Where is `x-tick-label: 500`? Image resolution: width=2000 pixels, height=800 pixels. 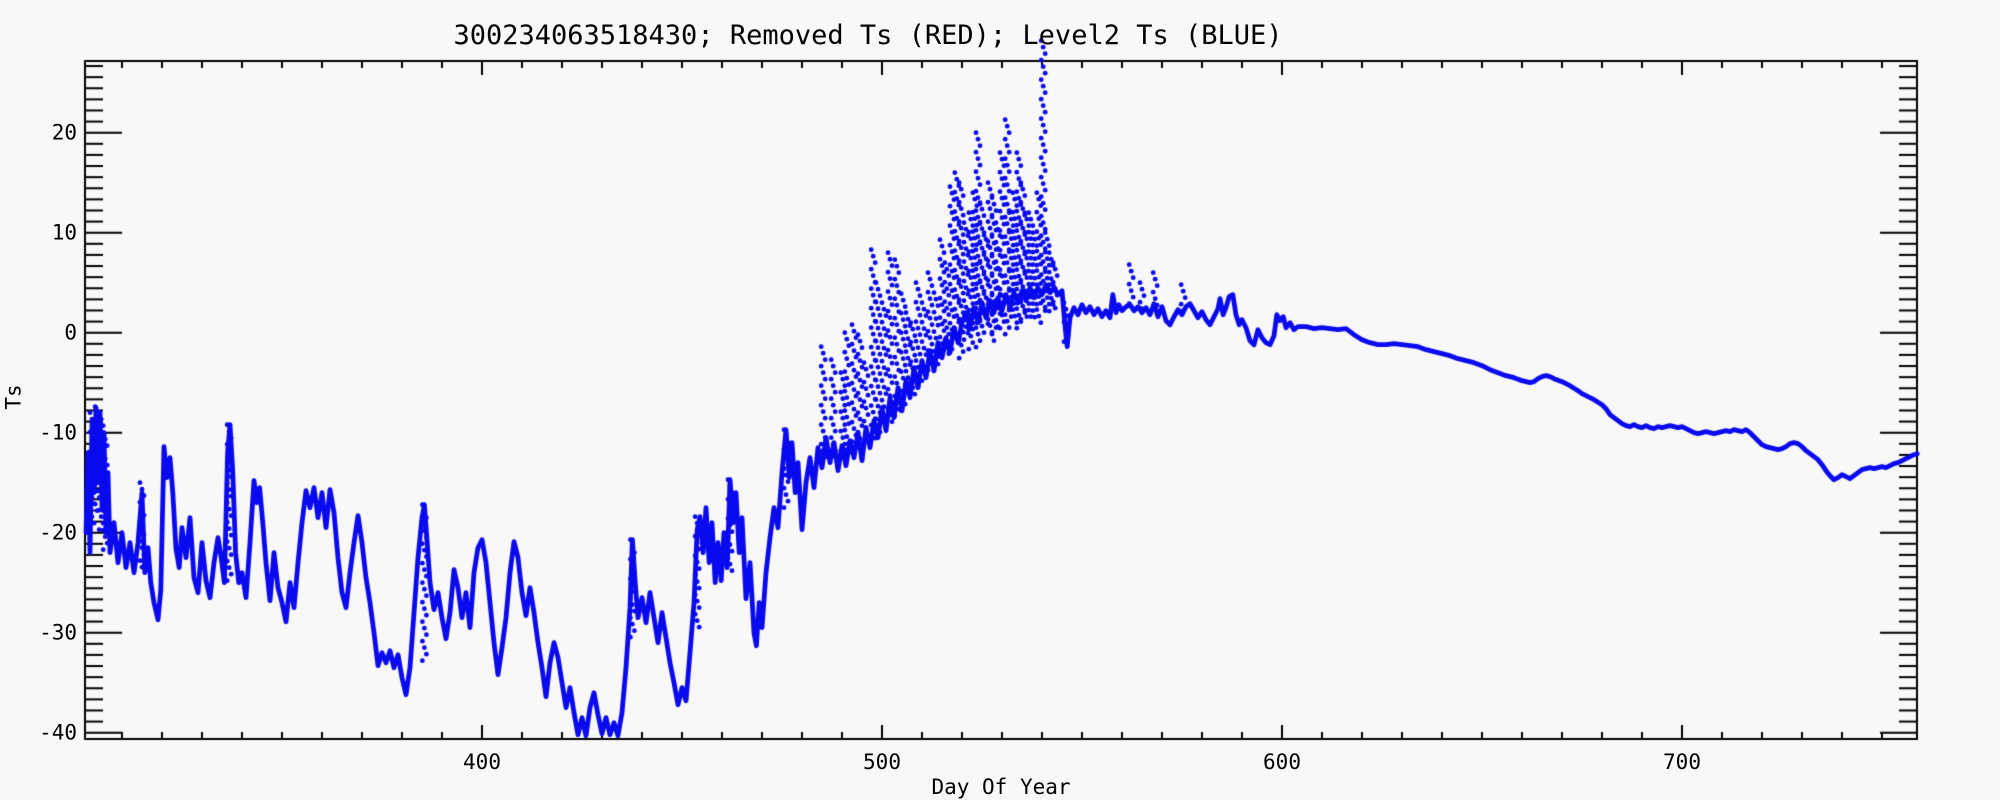
x-tick-label: 500 is located at coordinates (882, 762).